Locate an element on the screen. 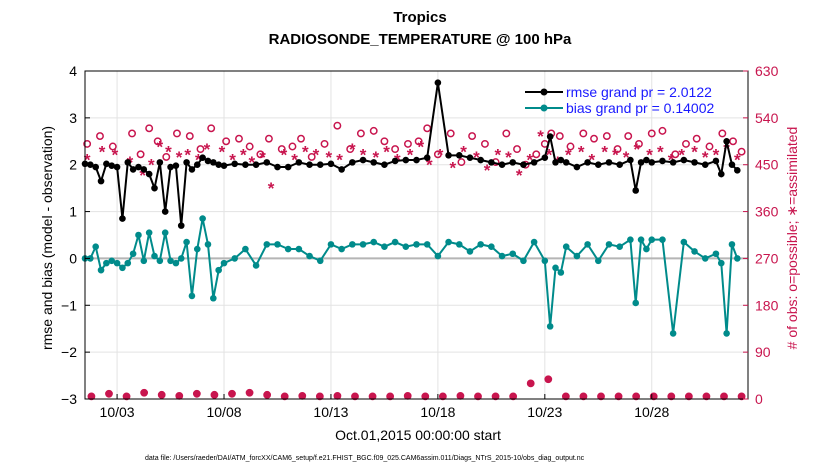 The image size is (830, 470). legend-bias-label: bias grand pr = 0.14002 is located at coordinates (640, 108).